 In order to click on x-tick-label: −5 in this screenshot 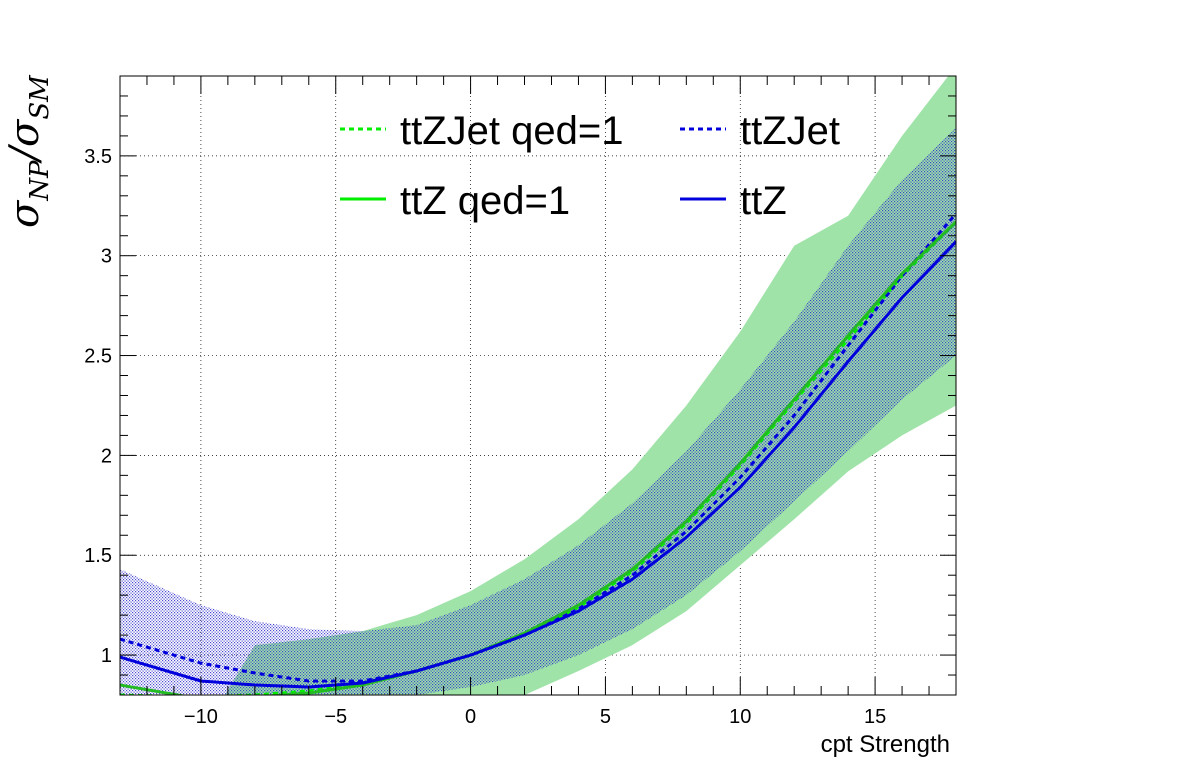, I will do `click(335, 717)`.